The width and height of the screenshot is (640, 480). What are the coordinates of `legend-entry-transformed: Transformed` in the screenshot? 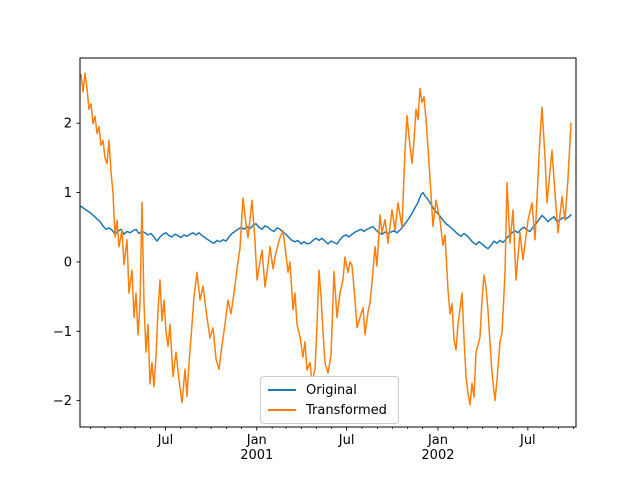 It's located at (327, 410).